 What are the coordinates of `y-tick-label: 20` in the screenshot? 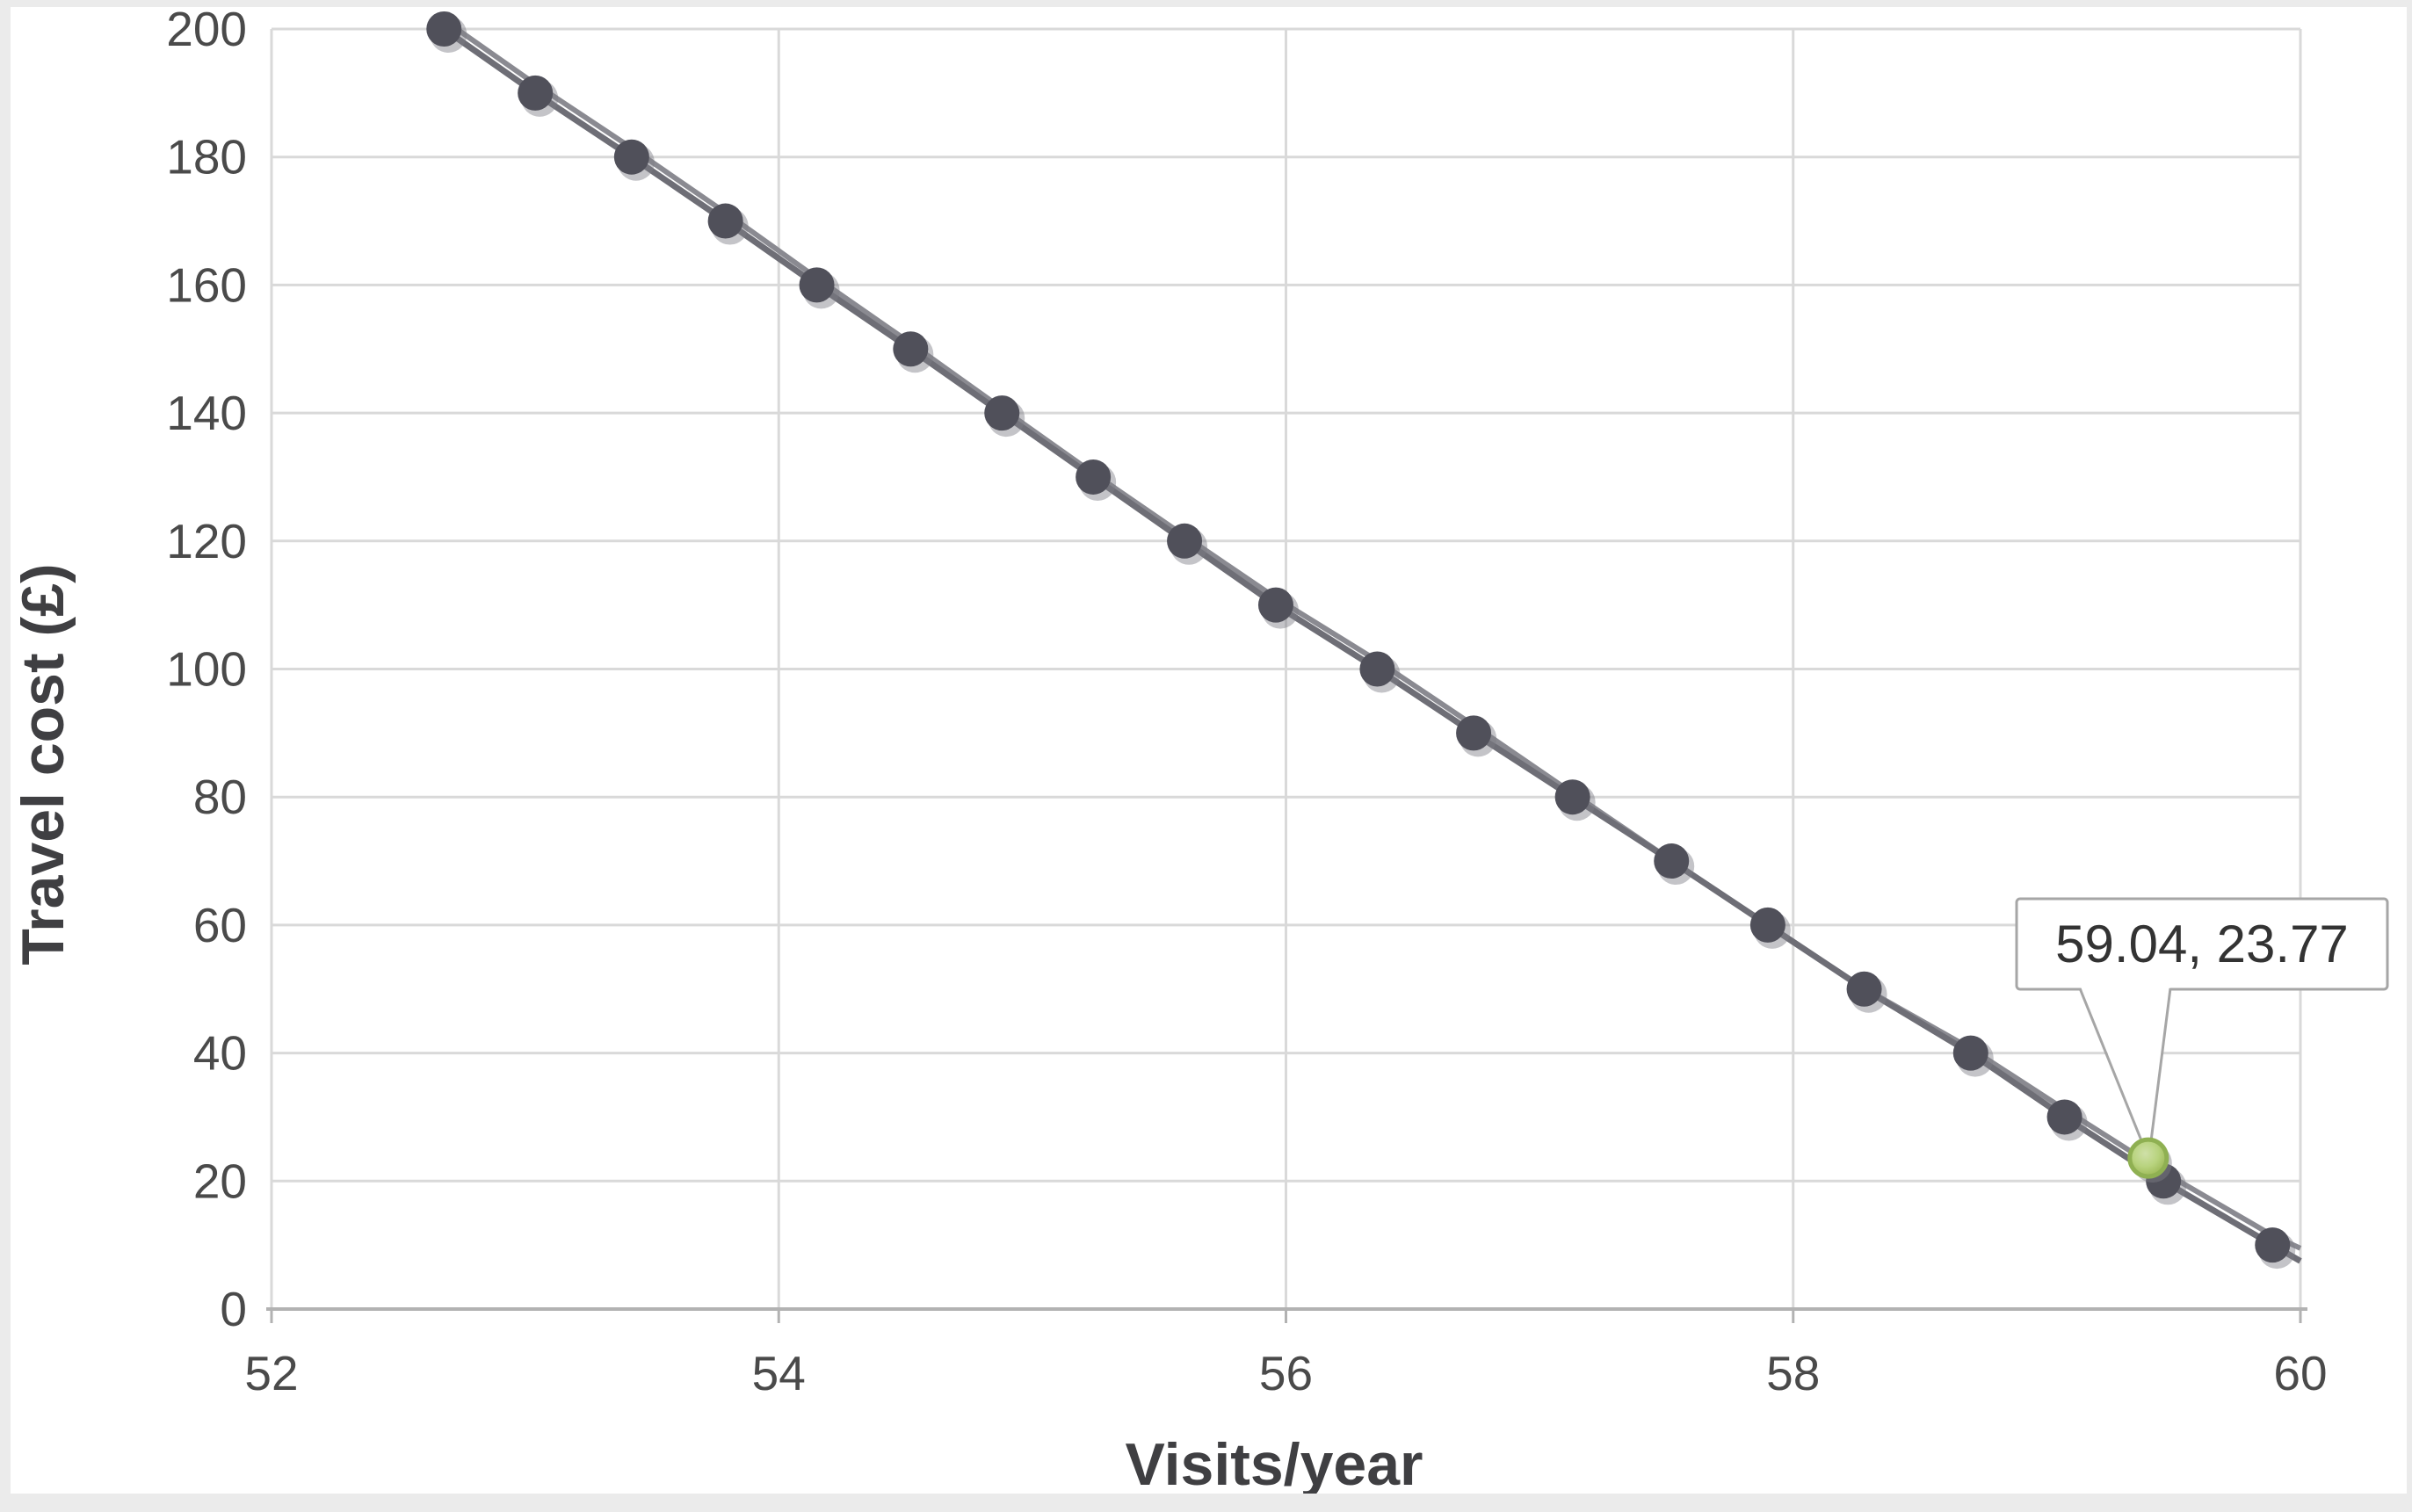 It's located at (220, 1181).